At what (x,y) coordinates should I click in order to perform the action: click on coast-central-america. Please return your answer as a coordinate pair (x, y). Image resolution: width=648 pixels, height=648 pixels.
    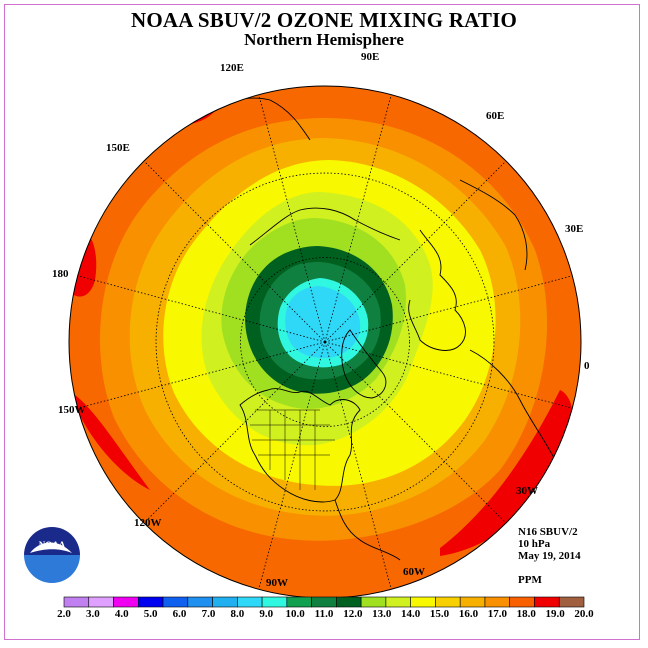
    Looking at the image, I should click on (367, 530).